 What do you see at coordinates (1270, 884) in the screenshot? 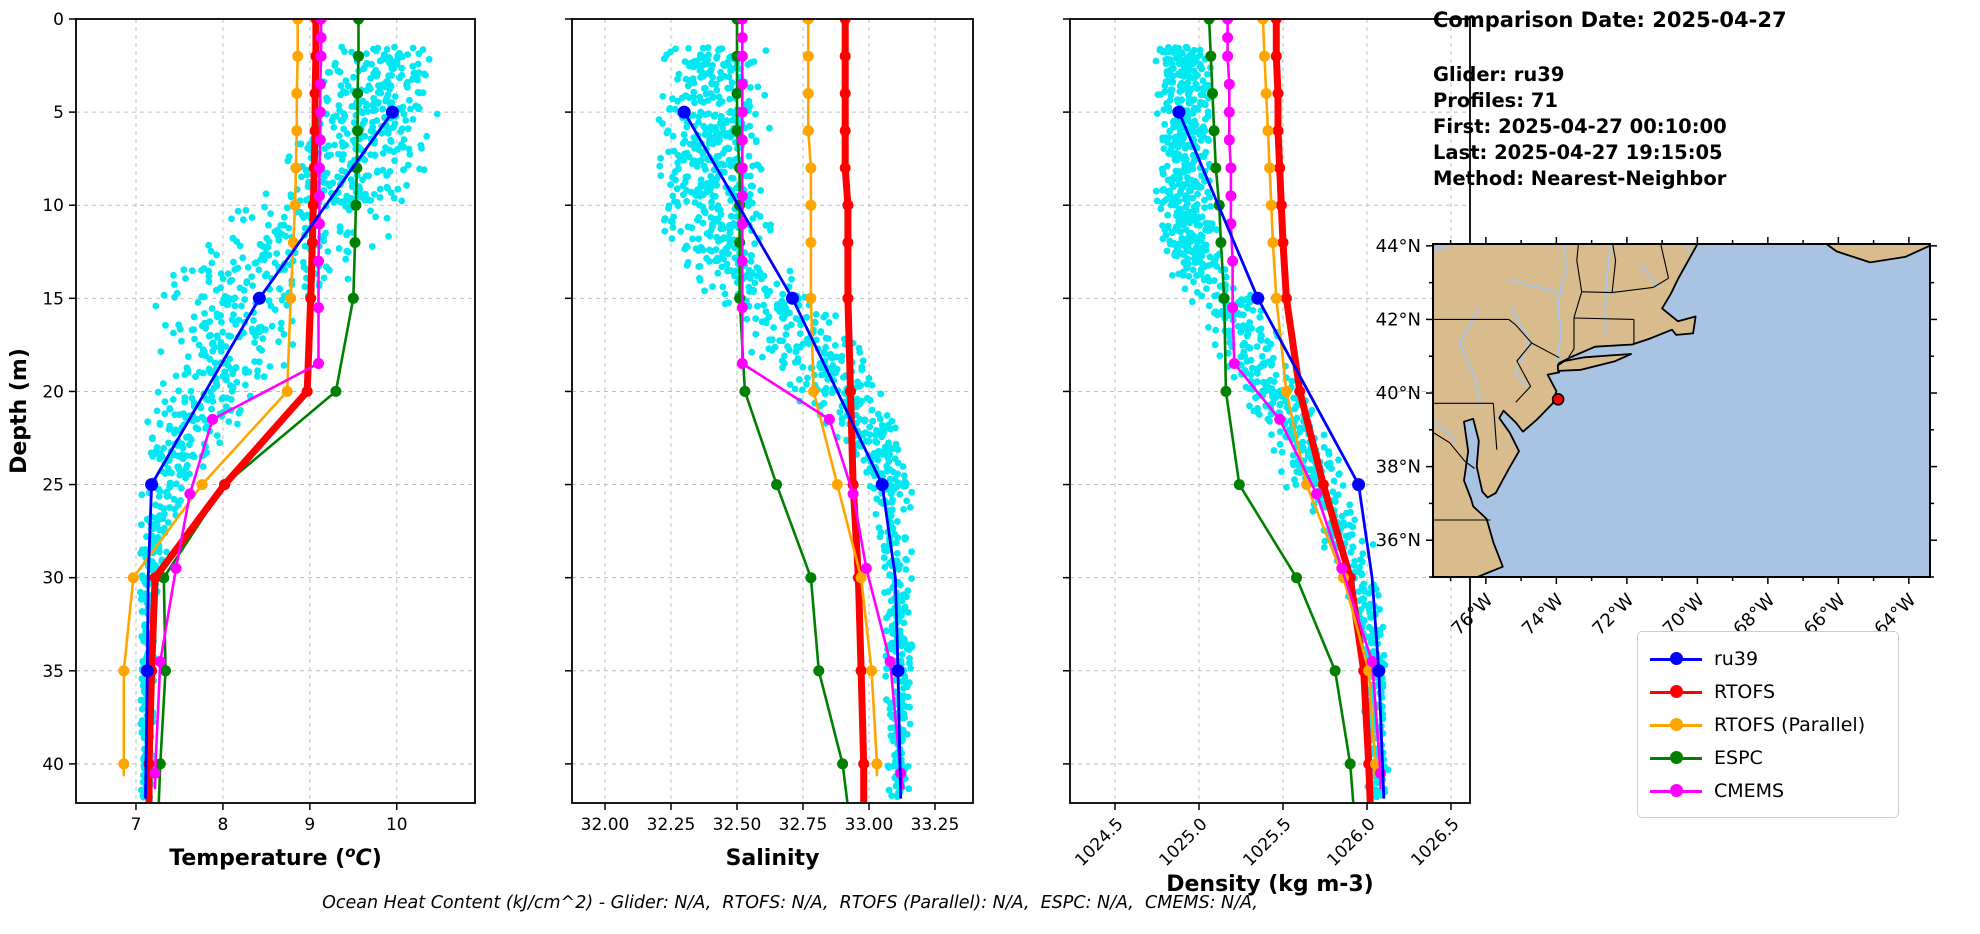
I see `density-axis-label: Density (kg m-3)` at bounding box center [1270, 884].